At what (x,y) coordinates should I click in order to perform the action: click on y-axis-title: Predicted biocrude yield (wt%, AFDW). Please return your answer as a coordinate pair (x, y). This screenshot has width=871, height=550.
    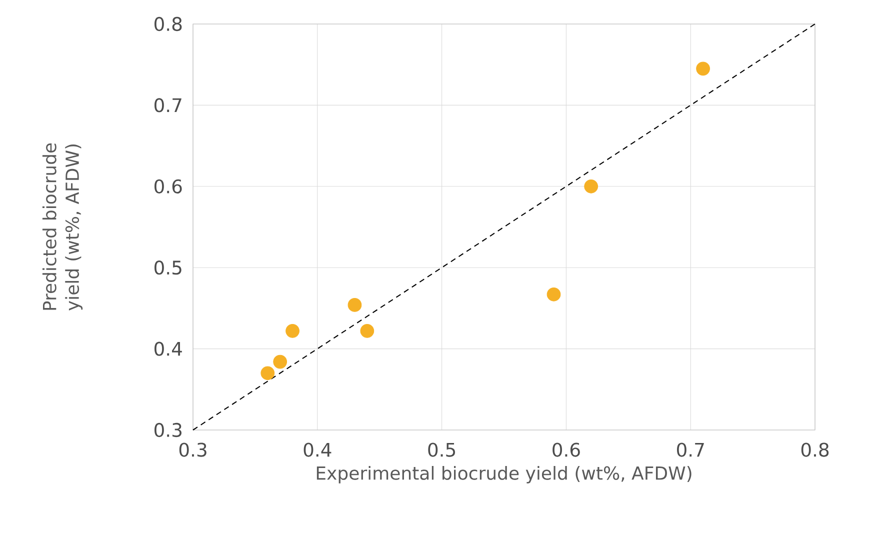
    Looking at the image, I should click on (62, 227).